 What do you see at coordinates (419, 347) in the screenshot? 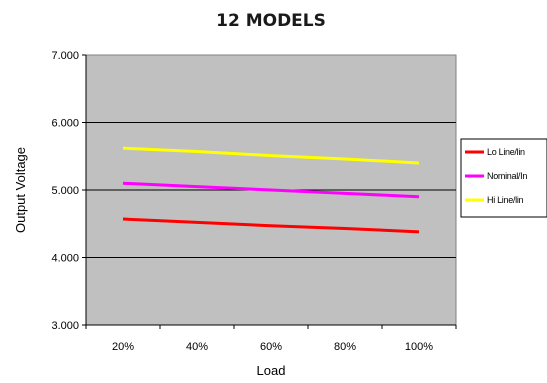
I see `x-tick-label: 100%` at bounding box center [419, 347].